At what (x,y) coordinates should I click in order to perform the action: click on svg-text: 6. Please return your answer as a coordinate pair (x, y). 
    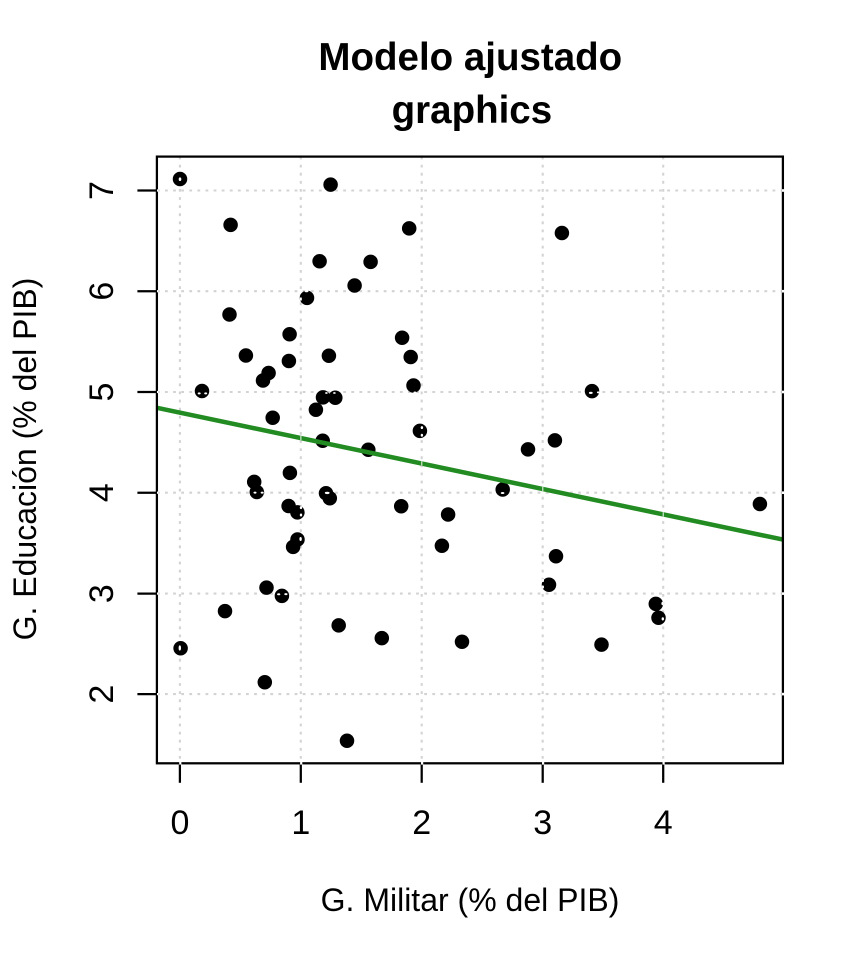
    Looking at the image, I should click on (102, 291).